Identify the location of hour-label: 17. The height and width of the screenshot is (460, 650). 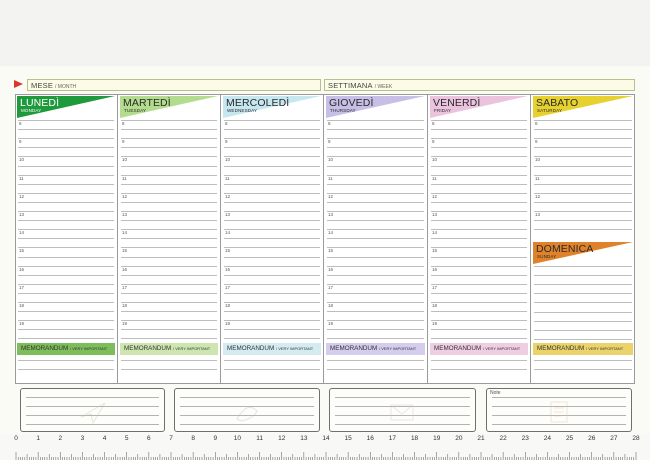
(22, 287).